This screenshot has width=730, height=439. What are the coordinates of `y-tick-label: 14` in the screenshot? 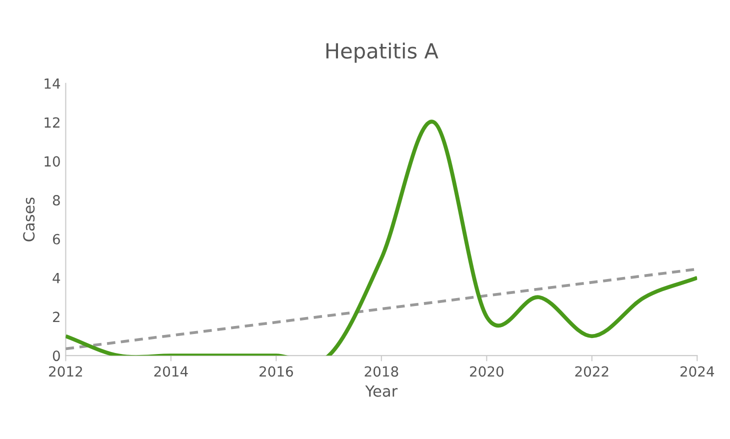 It's located at (52, 83).